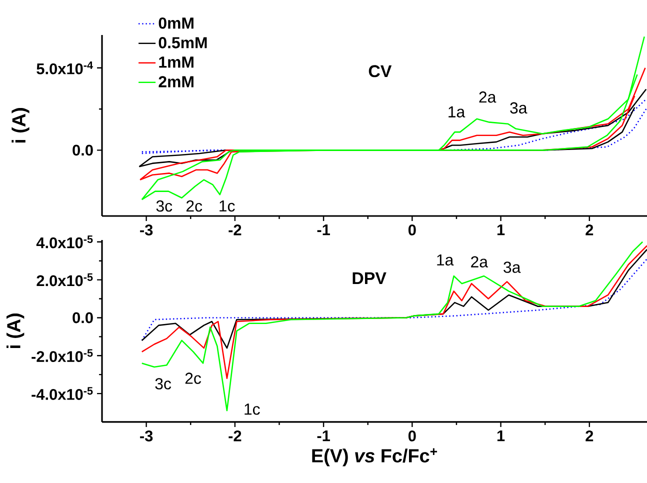 This screenshot has height=483, width=647. Describe the element at coordinates (380, 71) in the screenshot. I see `text: CV` at that location.